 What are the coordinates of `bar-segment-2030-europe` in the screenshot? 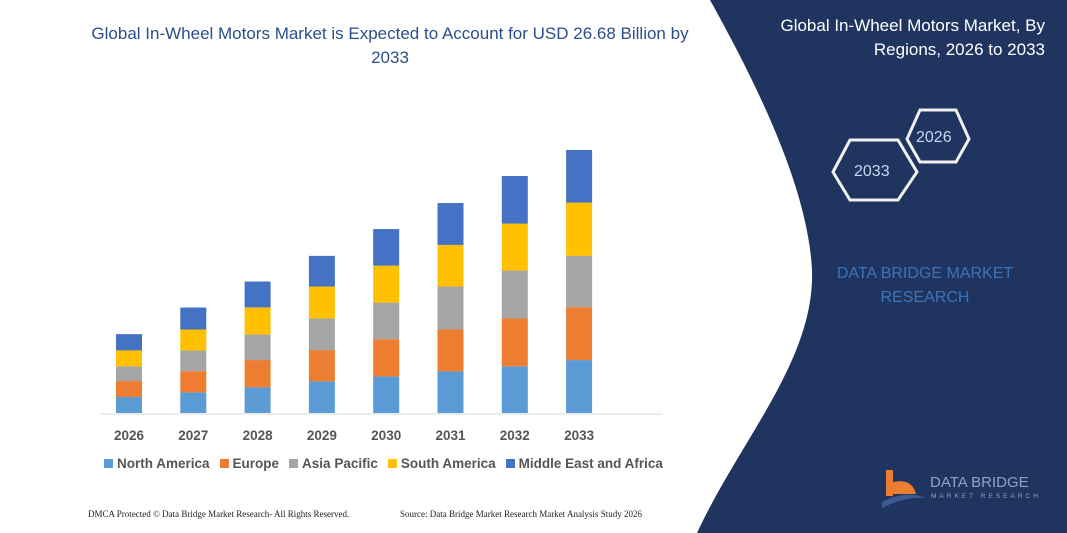 It's located at (386, 358).